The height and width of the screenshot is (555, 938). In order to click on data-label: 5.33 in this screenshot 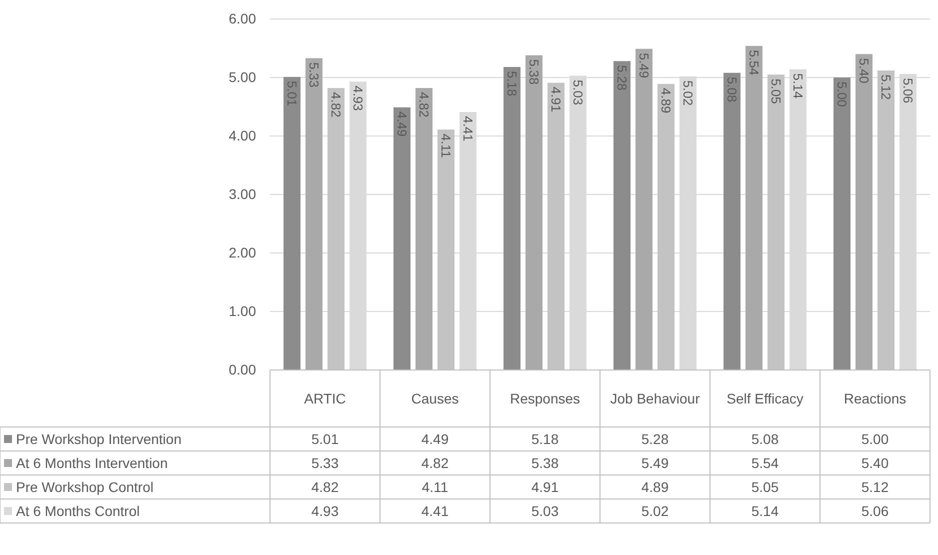, I will do `click(325, 462)`.